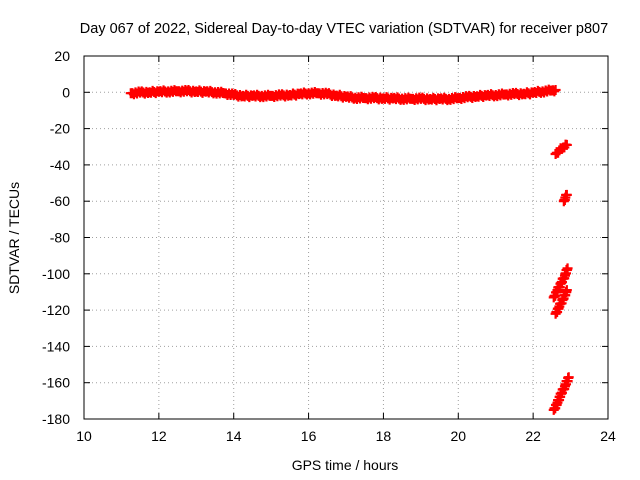 The height and width of the screenshot is (480, 640). Describe the element at coordinates (14, 238) in the screenshot. I see `y-axis-label: SDTVAR / TECUs` at that location.